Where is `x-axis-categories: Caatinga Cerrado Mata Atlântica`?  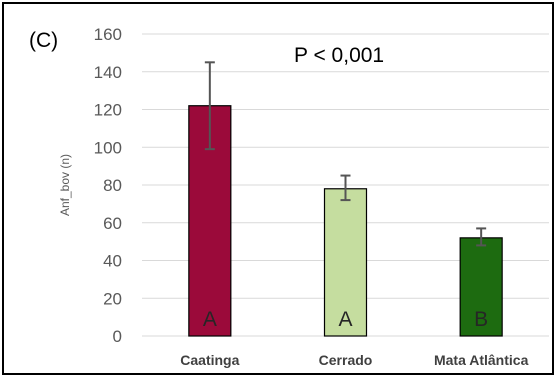 x-axis-categories: Caatinga Cerrado Mata Atlântica is located at coordinates (354, 360).